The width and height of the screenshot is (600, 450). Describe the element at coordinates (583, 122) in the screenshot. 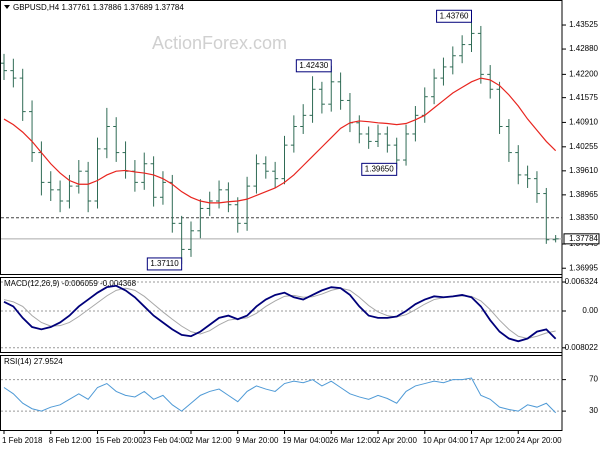

I see `y-tick-label: 1.40910` at that location.